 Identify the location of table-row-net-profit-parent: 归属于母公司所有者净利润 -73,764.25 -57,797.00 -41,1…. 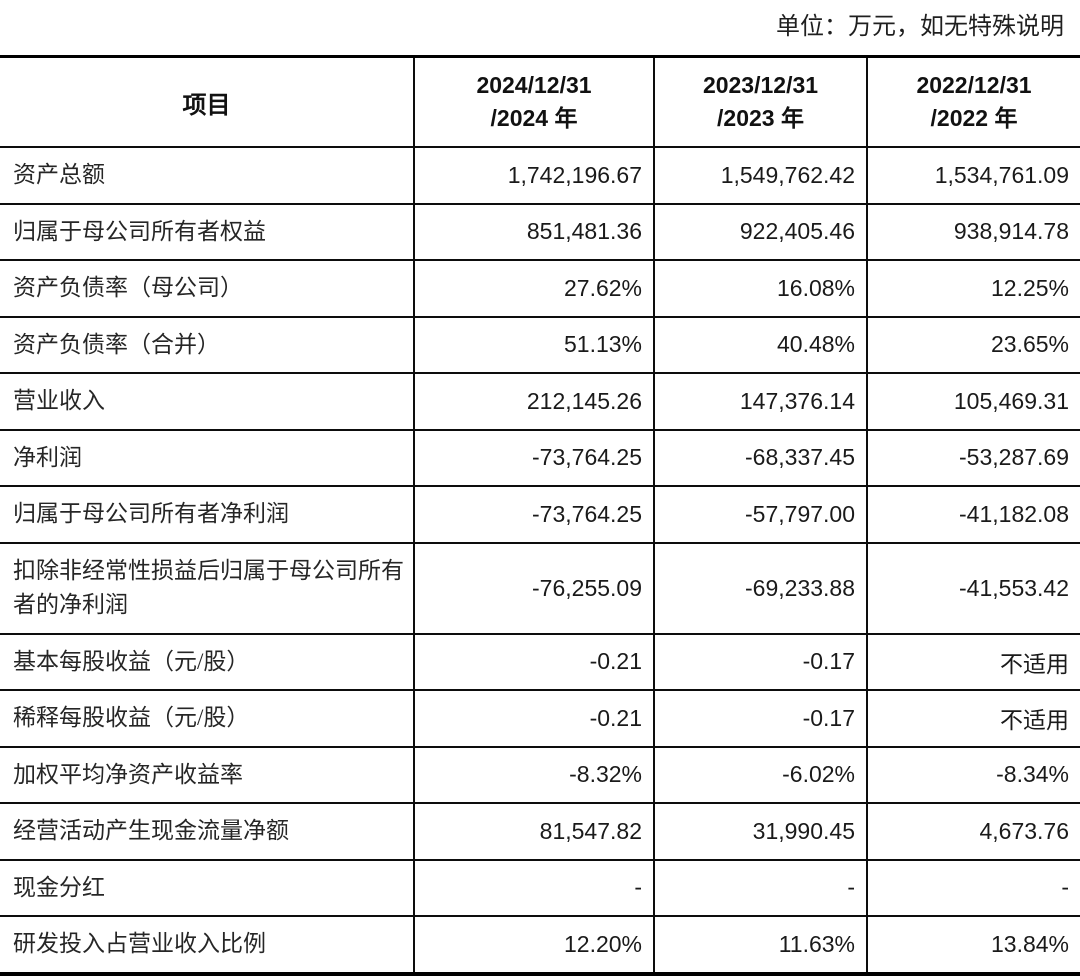
(540, 515).